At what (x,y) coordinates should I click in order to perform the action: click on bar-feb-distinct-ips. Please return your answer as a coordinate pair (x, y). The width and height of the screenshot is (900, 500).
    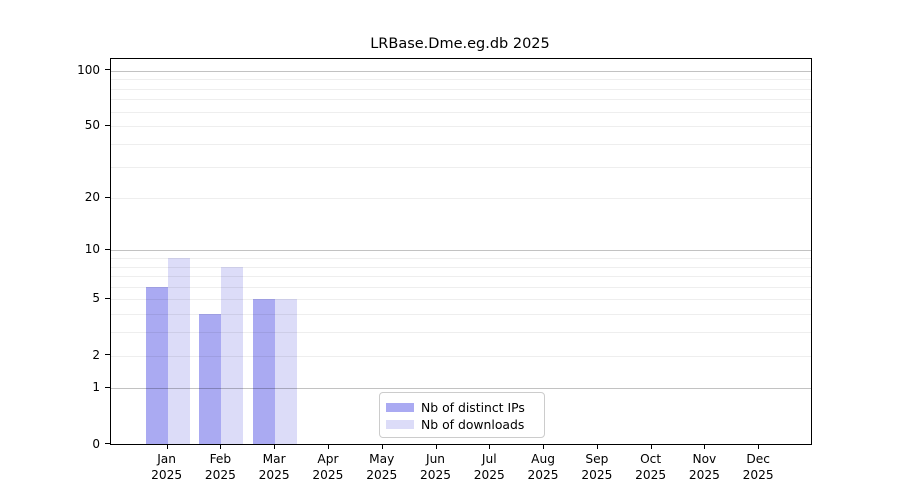
    Looking at the image, I should click on (210, 379).